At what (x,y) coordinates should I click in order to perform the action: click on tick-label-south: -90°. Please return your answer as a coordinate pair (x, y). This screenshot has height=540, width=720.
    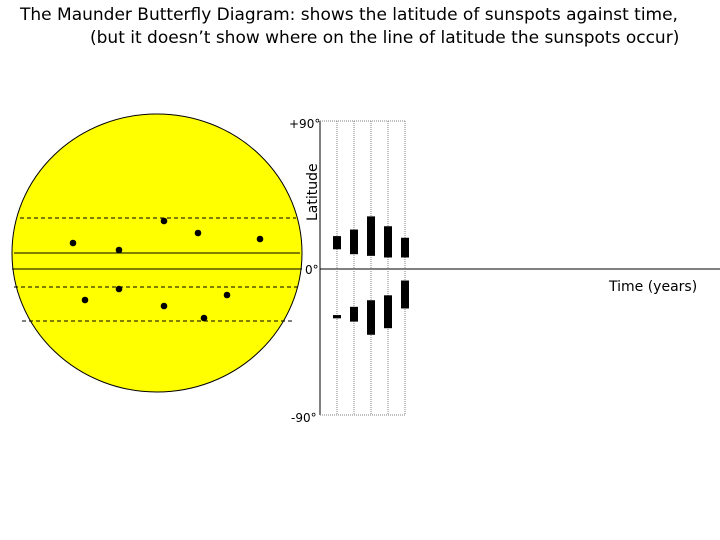
    Looking at the image, I should click on (304, 418).